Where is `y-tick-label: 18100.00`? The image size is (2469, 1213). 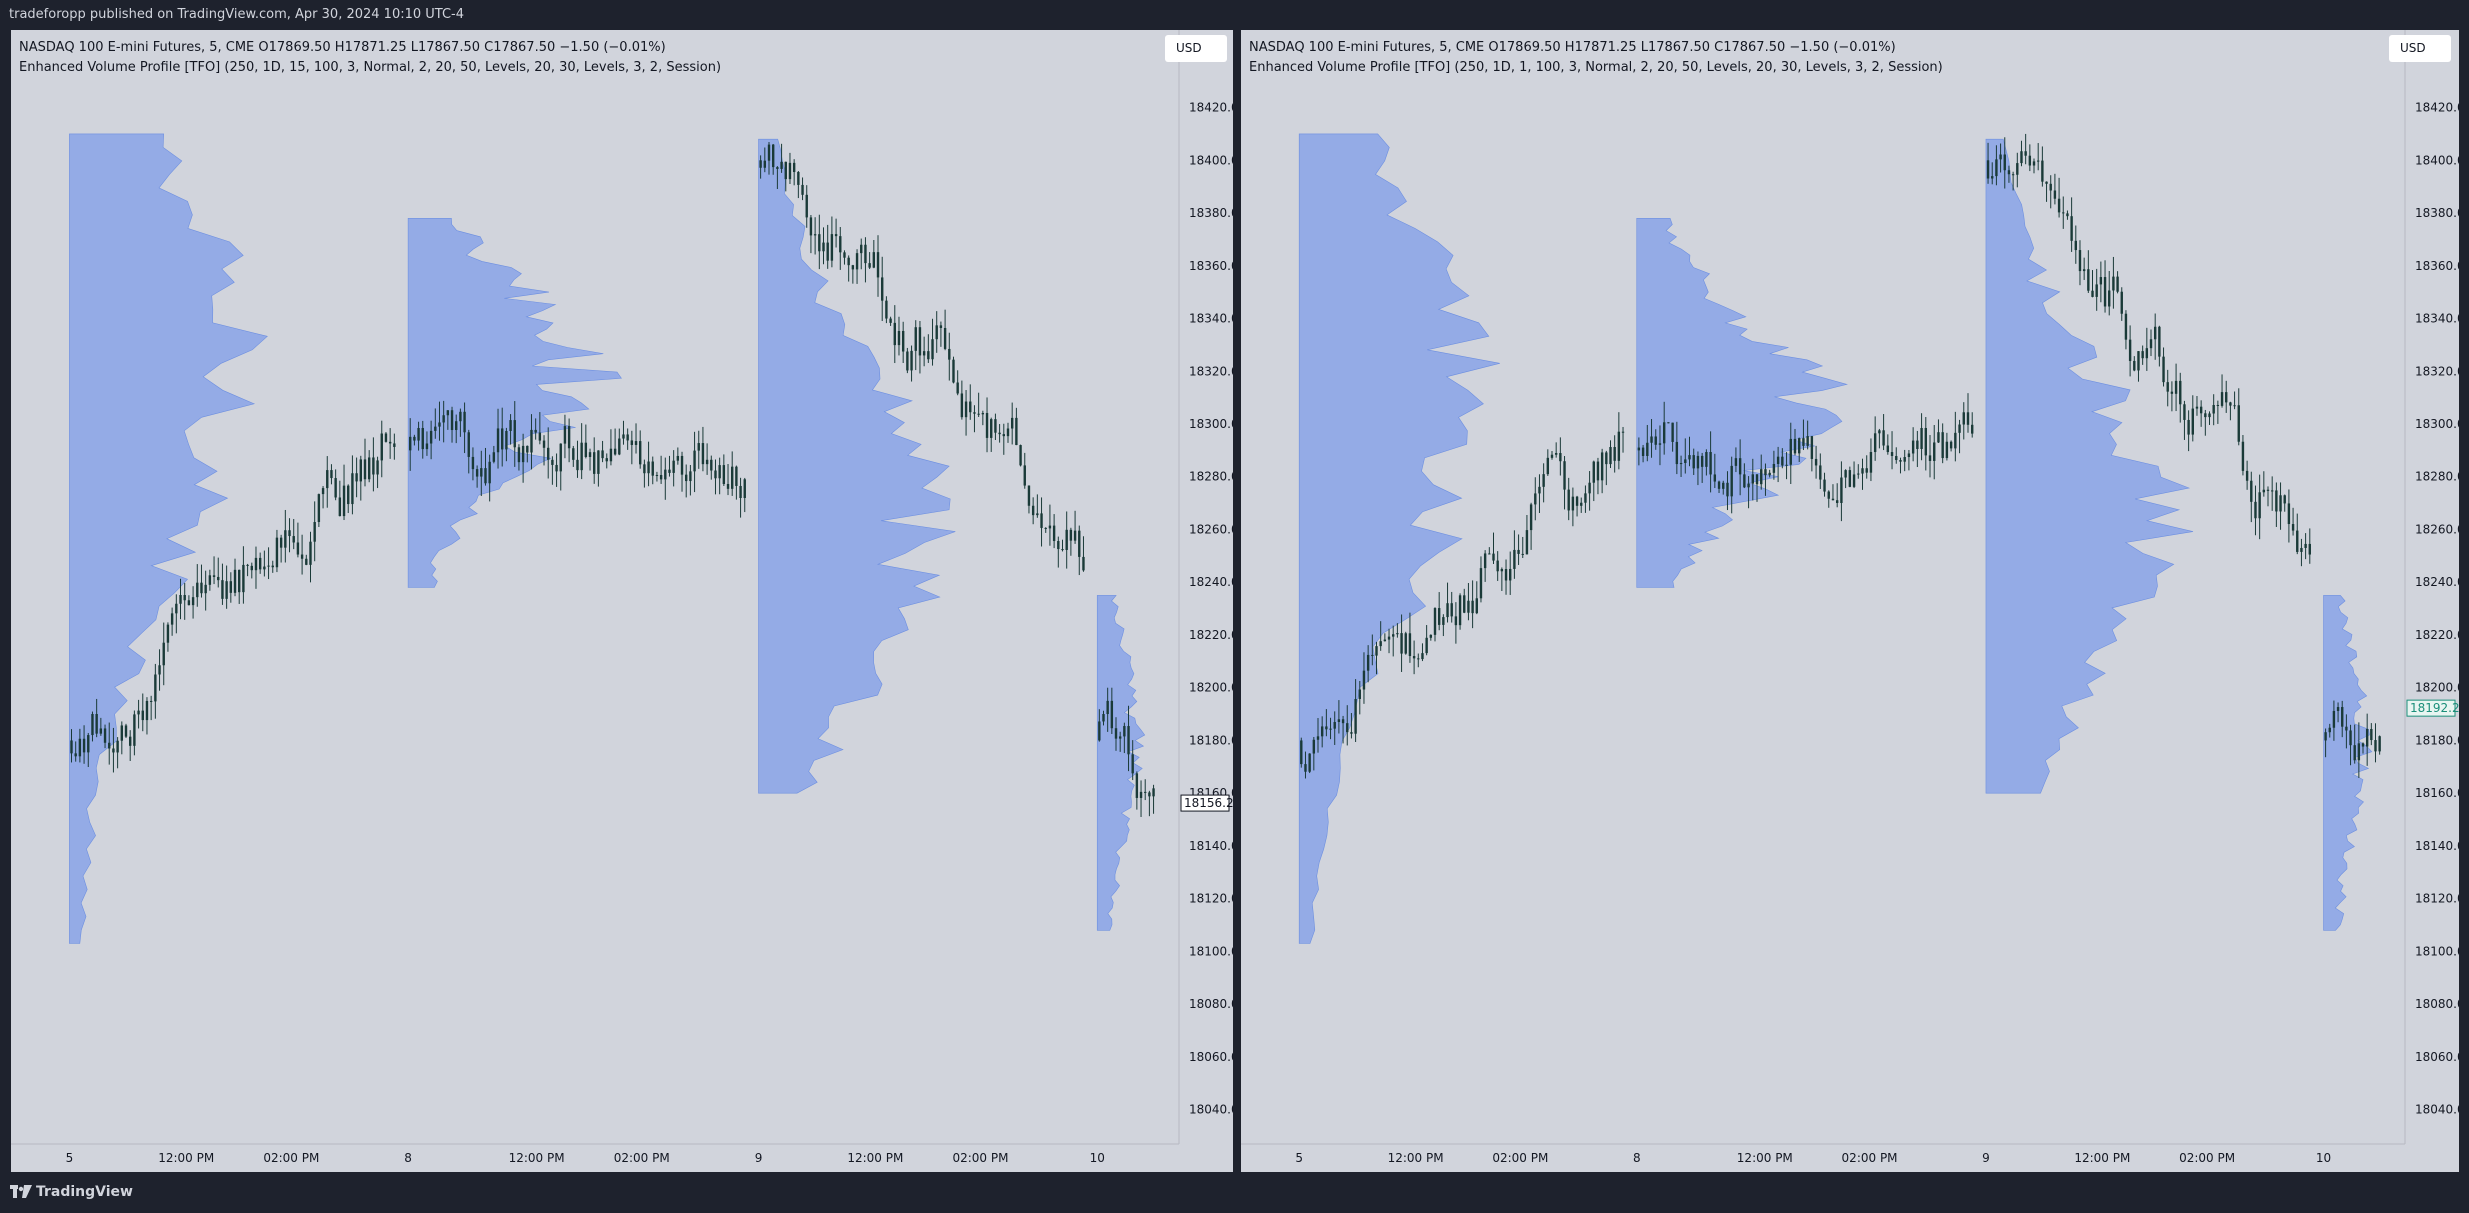
y-tick-label: 18100.00 is located at coordinates (2437, 951).